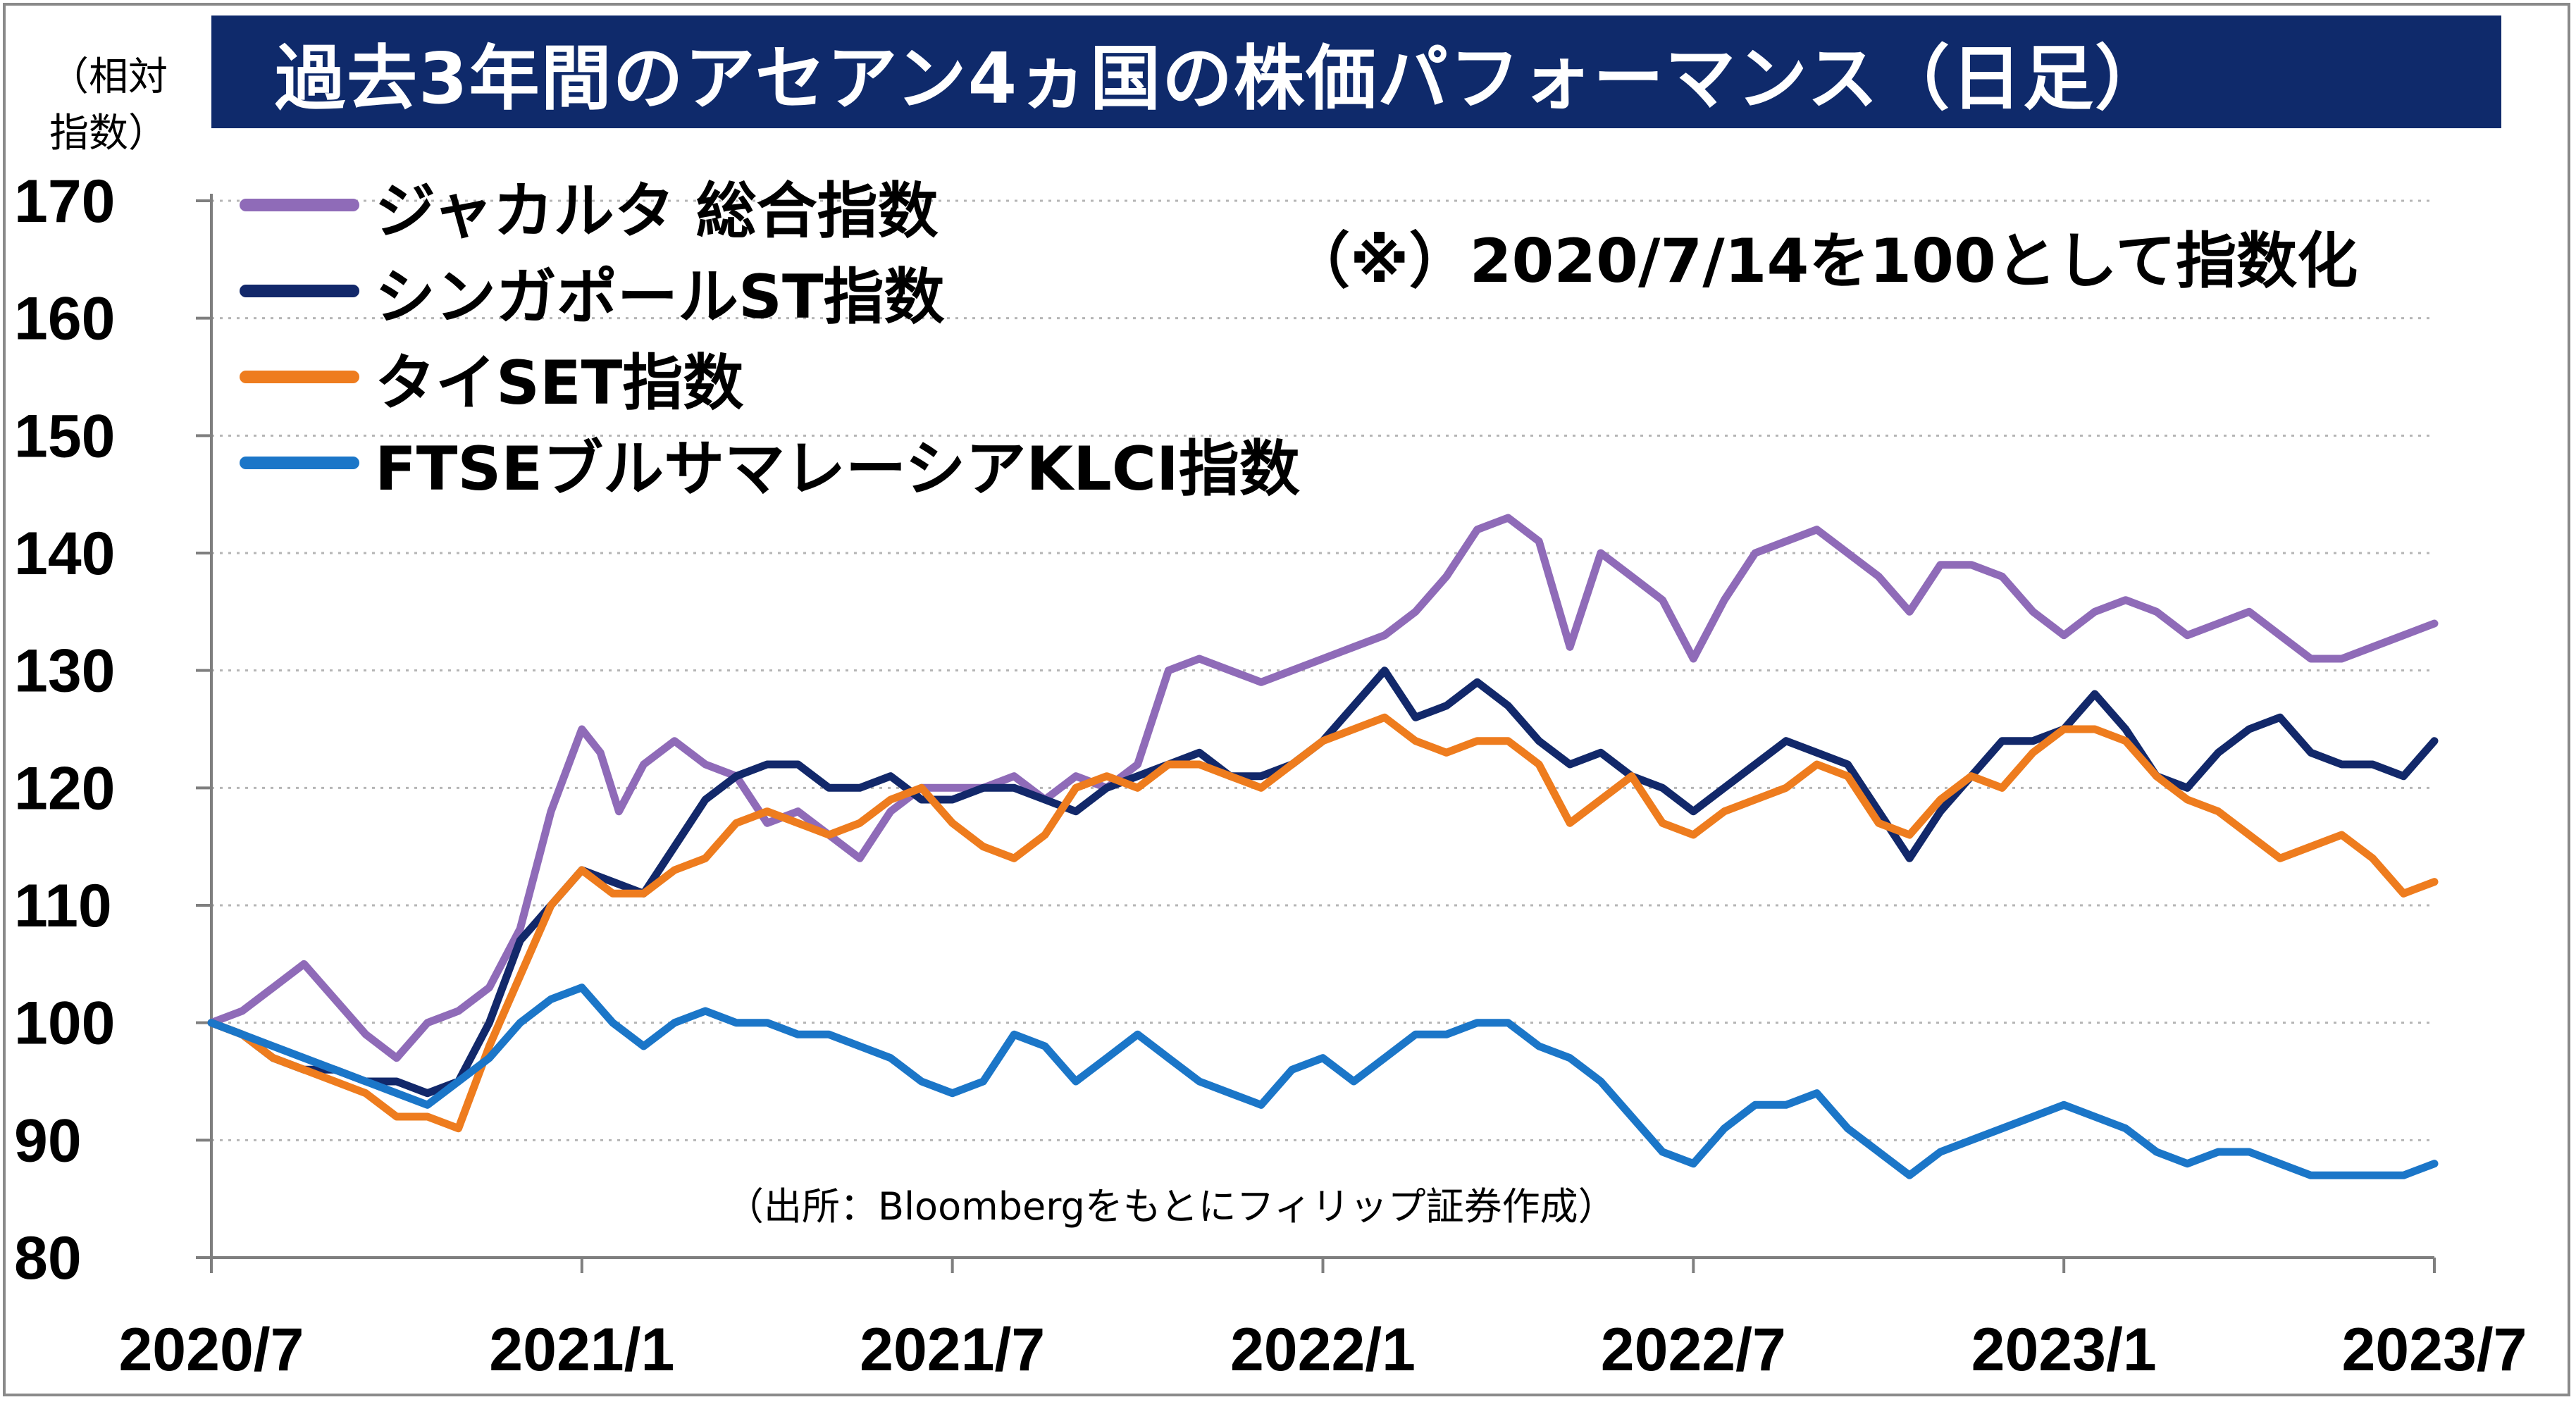  Describe the element at coordinates (1824, 261) in the screenshot. I see `index-base-note: （※）2020/7/14を100として指数化` at that location.